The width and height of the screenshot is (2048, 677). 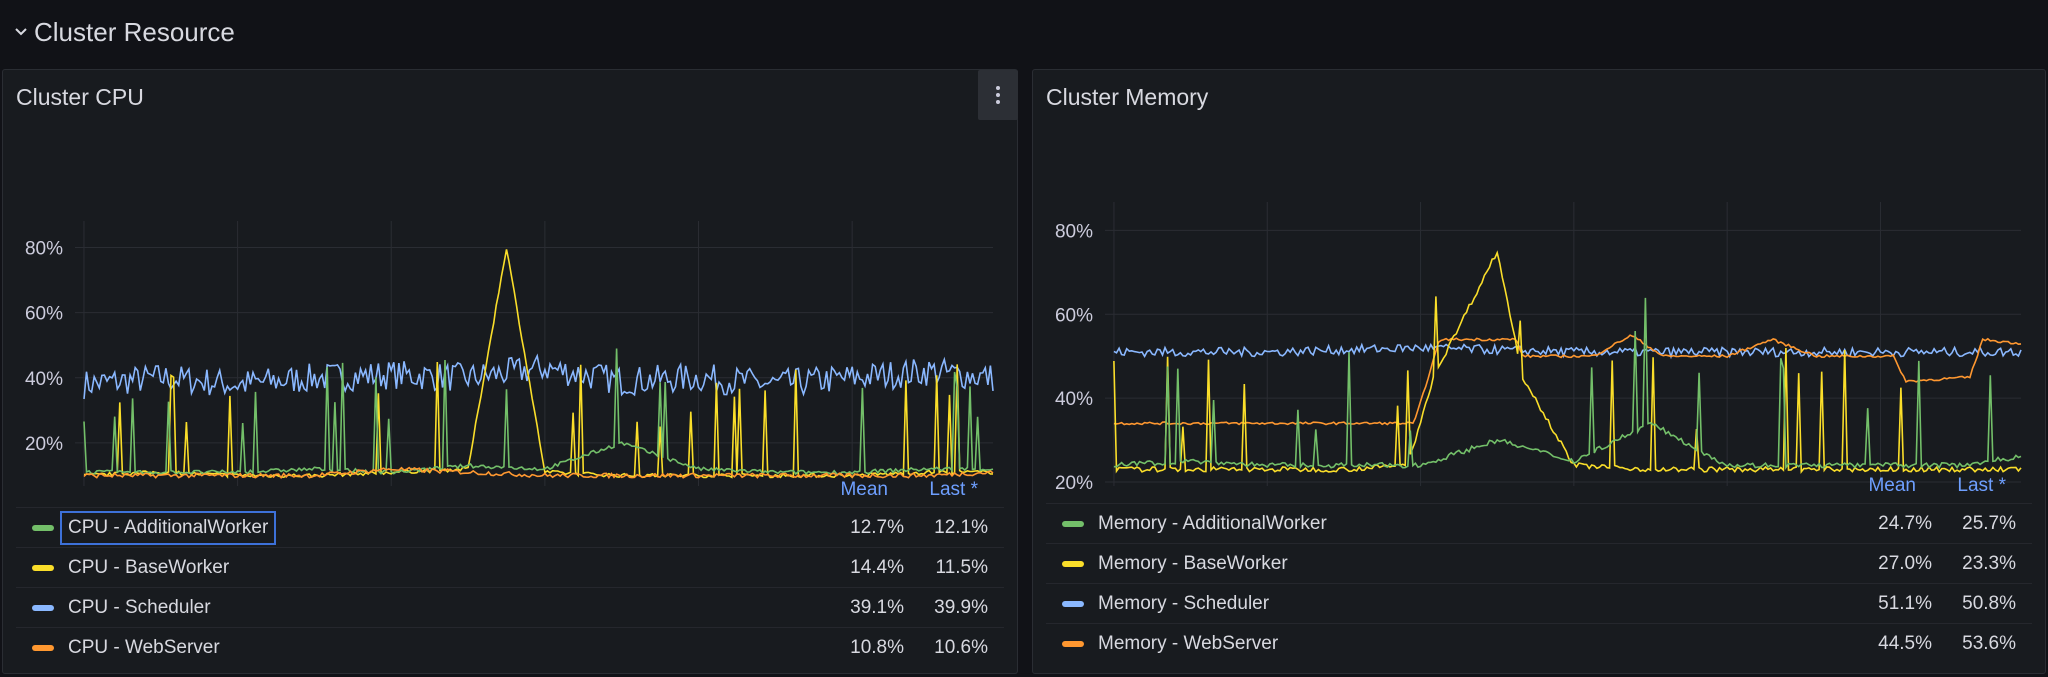 What do you see at coordinates (1905, 603) in the screenshot?
I see `legend-mean-value: 51.1%` at bounding box center [1905, 603].